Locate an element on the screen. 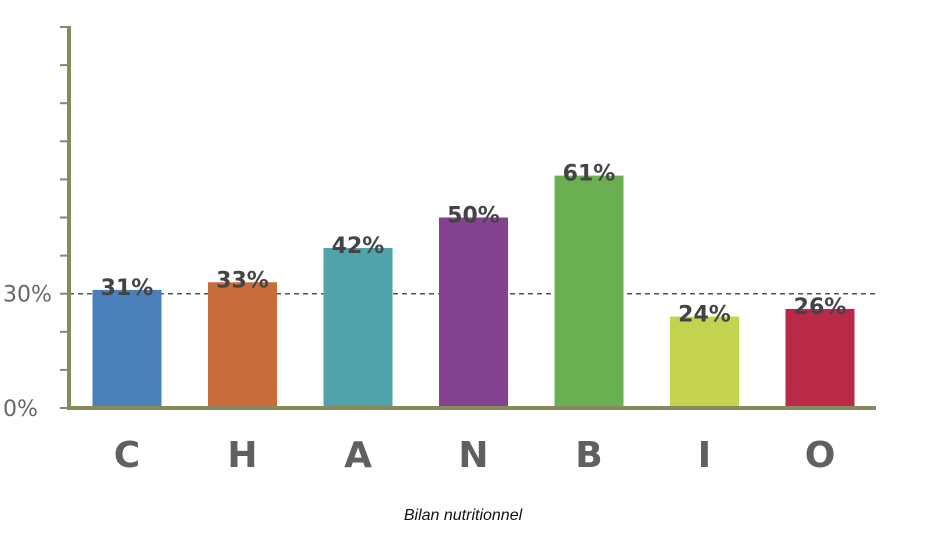 Image resolution: width=932 pixels, height=534 pixels. value-label-c: 31% is located at coordinates (127, 288).